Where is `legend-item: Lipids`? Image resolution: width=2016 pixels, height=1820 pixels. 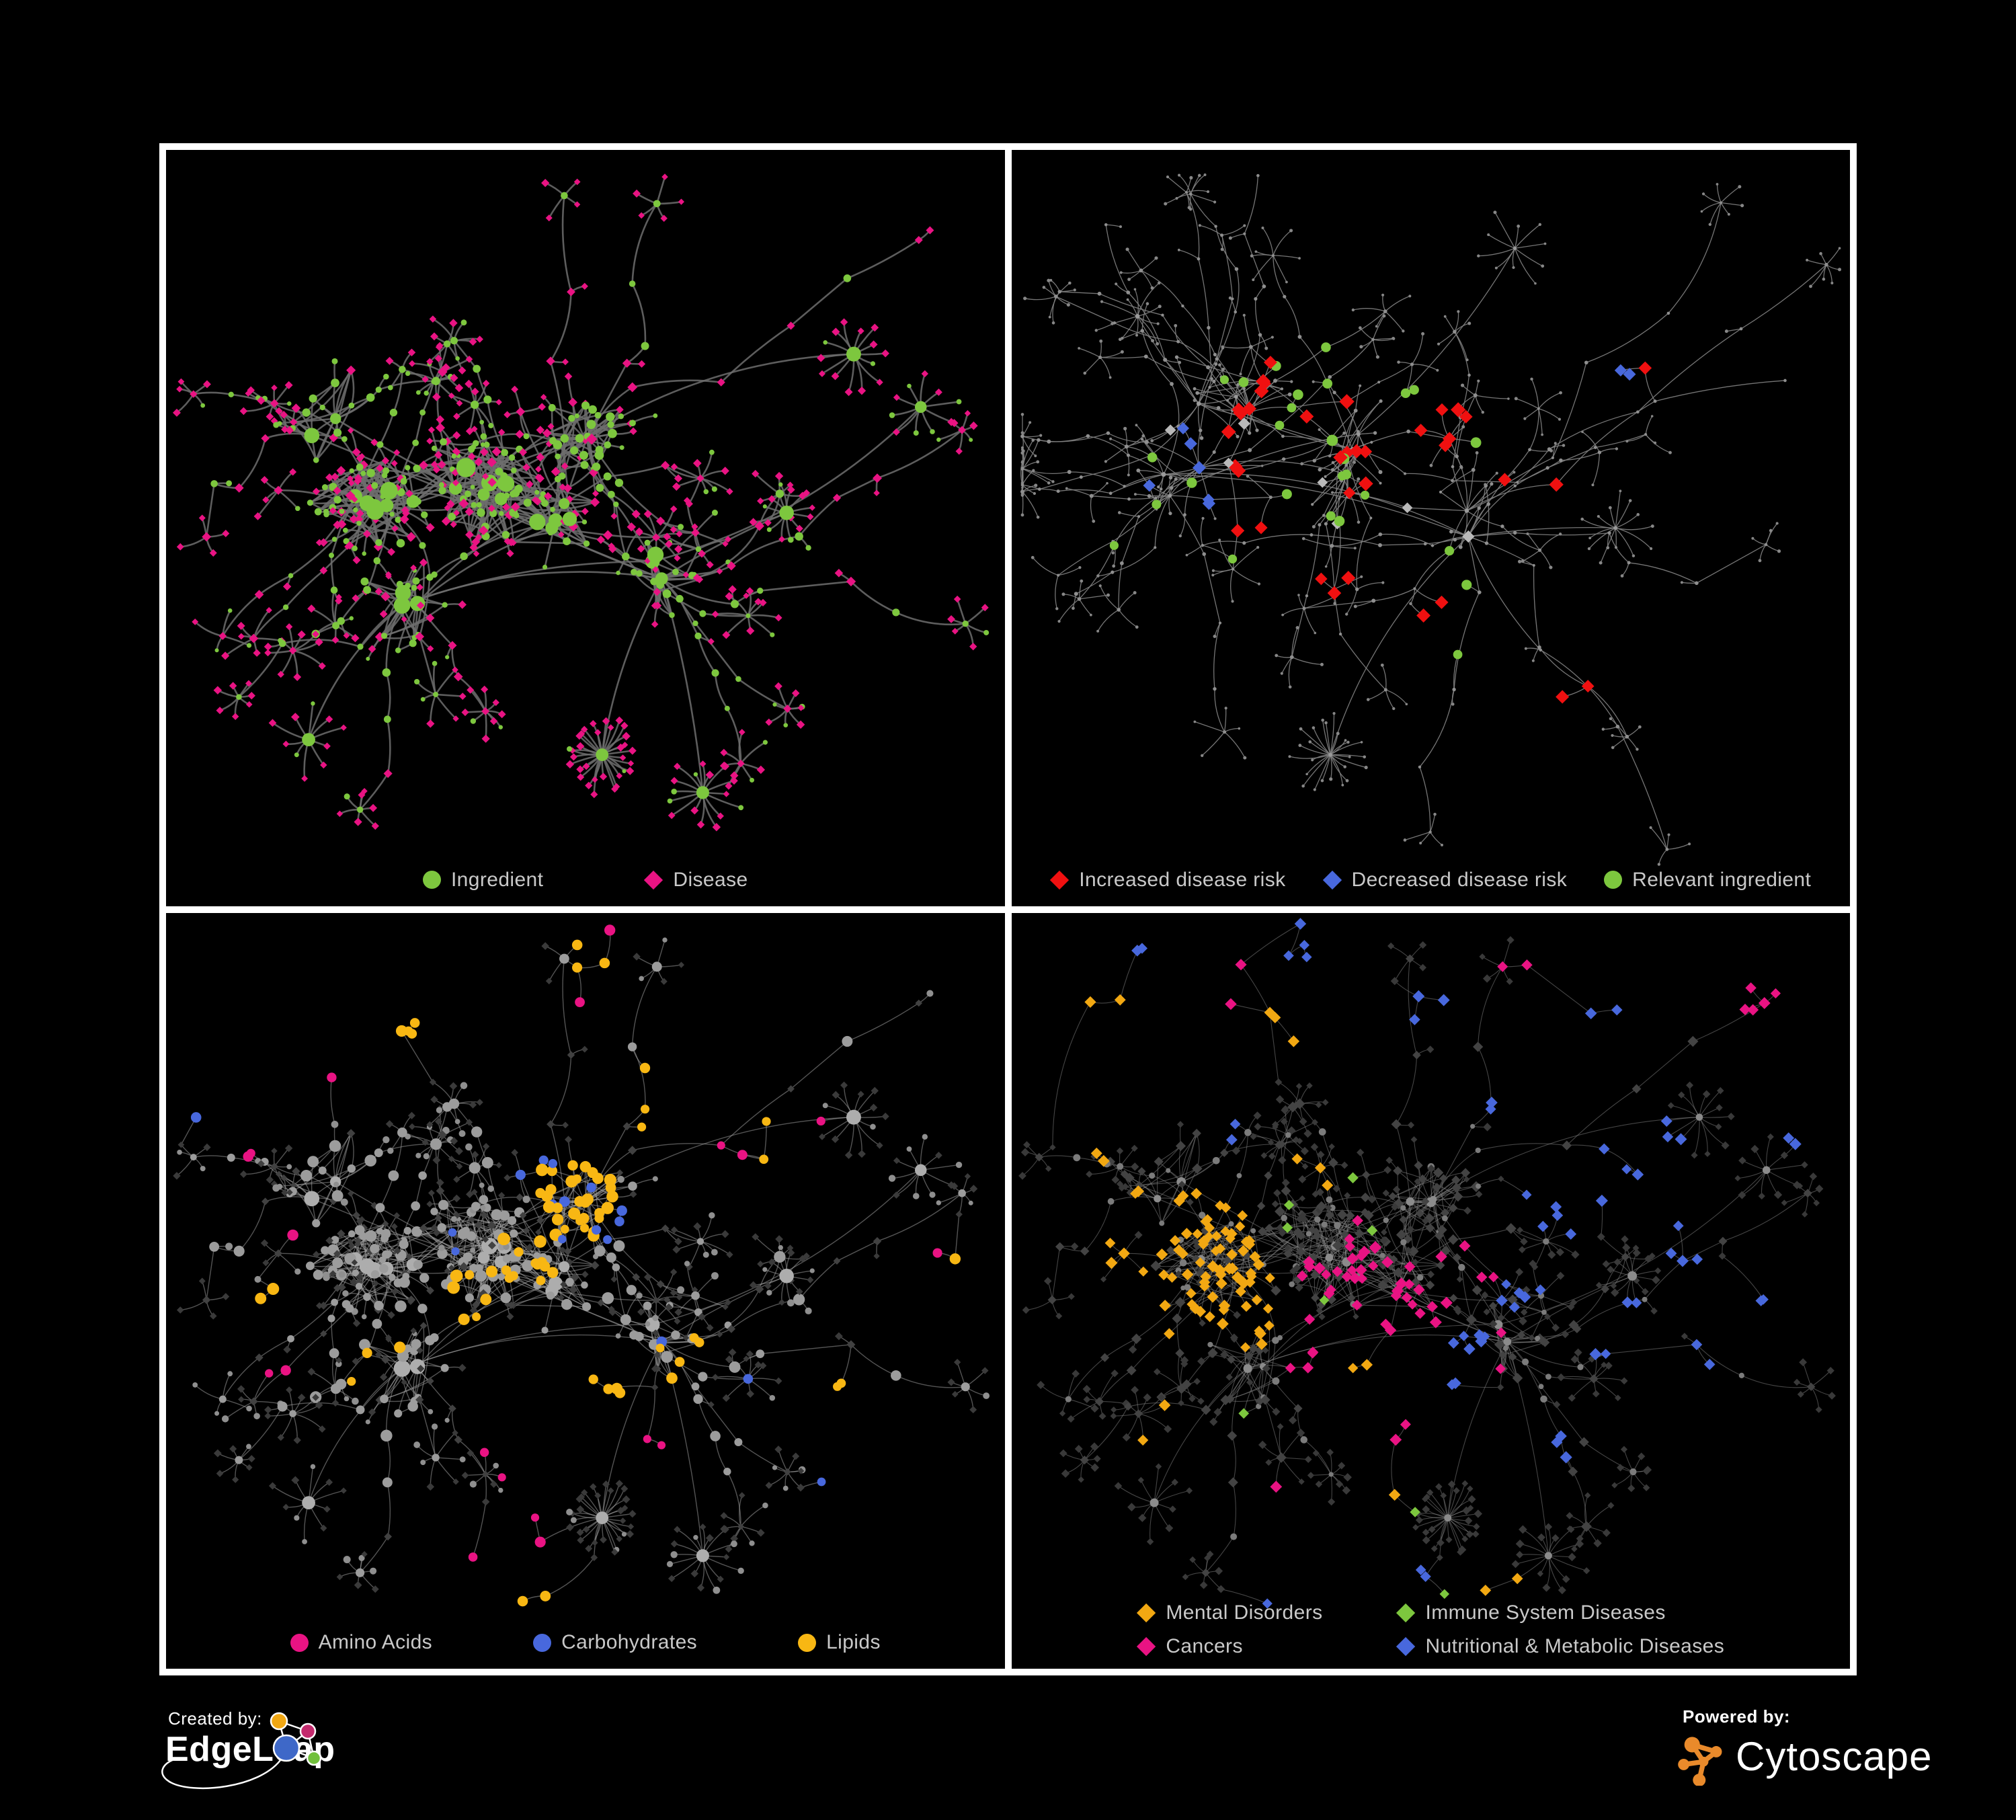
legend-item: Lipids is located at coordinates (839, 1642).